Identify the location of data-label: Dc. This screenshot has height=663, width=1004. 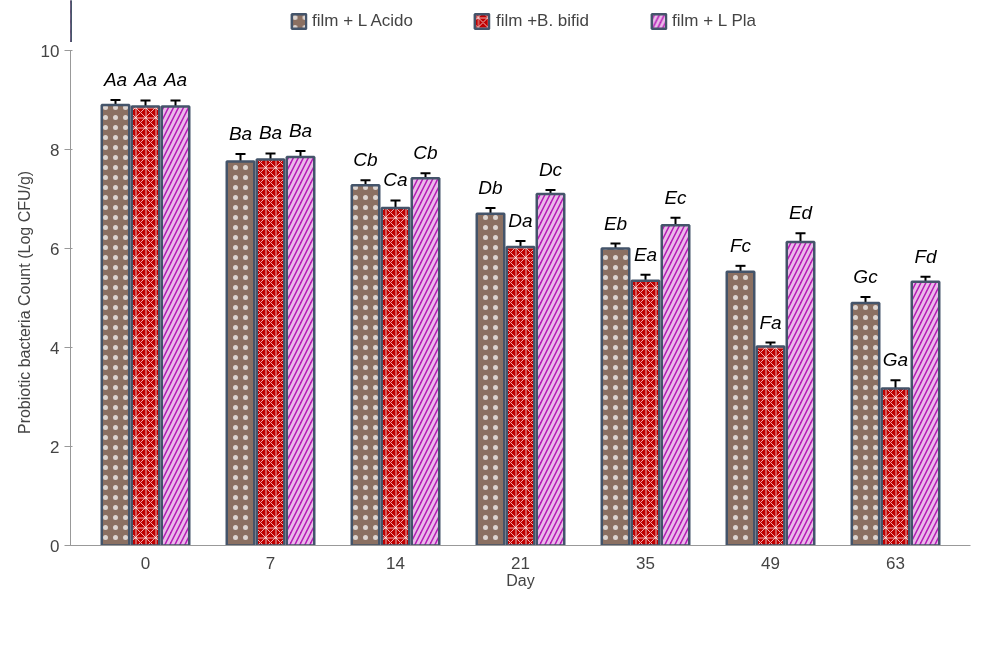
(550, 170).